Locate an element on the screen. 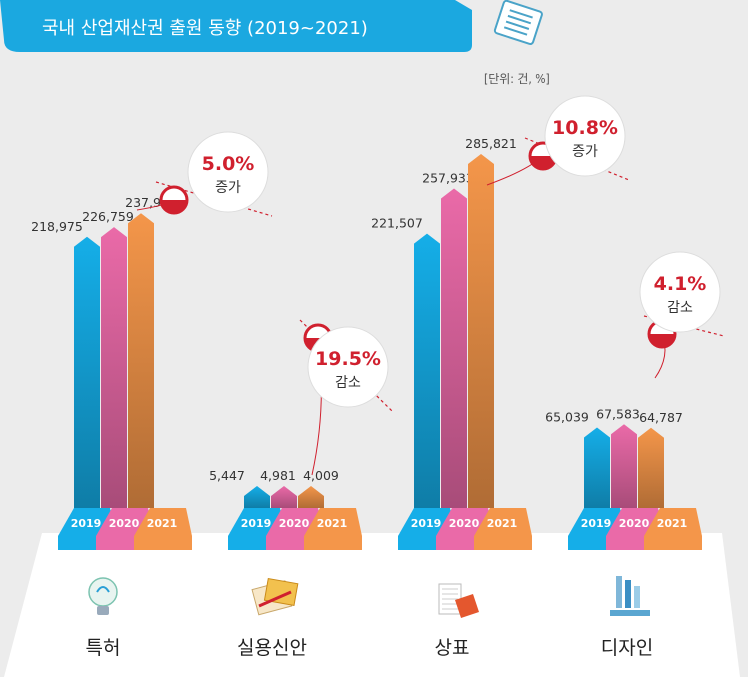 This screenshot has width=748, height=677. bar-실용신안-2021 is located at coordinates (311, 497).